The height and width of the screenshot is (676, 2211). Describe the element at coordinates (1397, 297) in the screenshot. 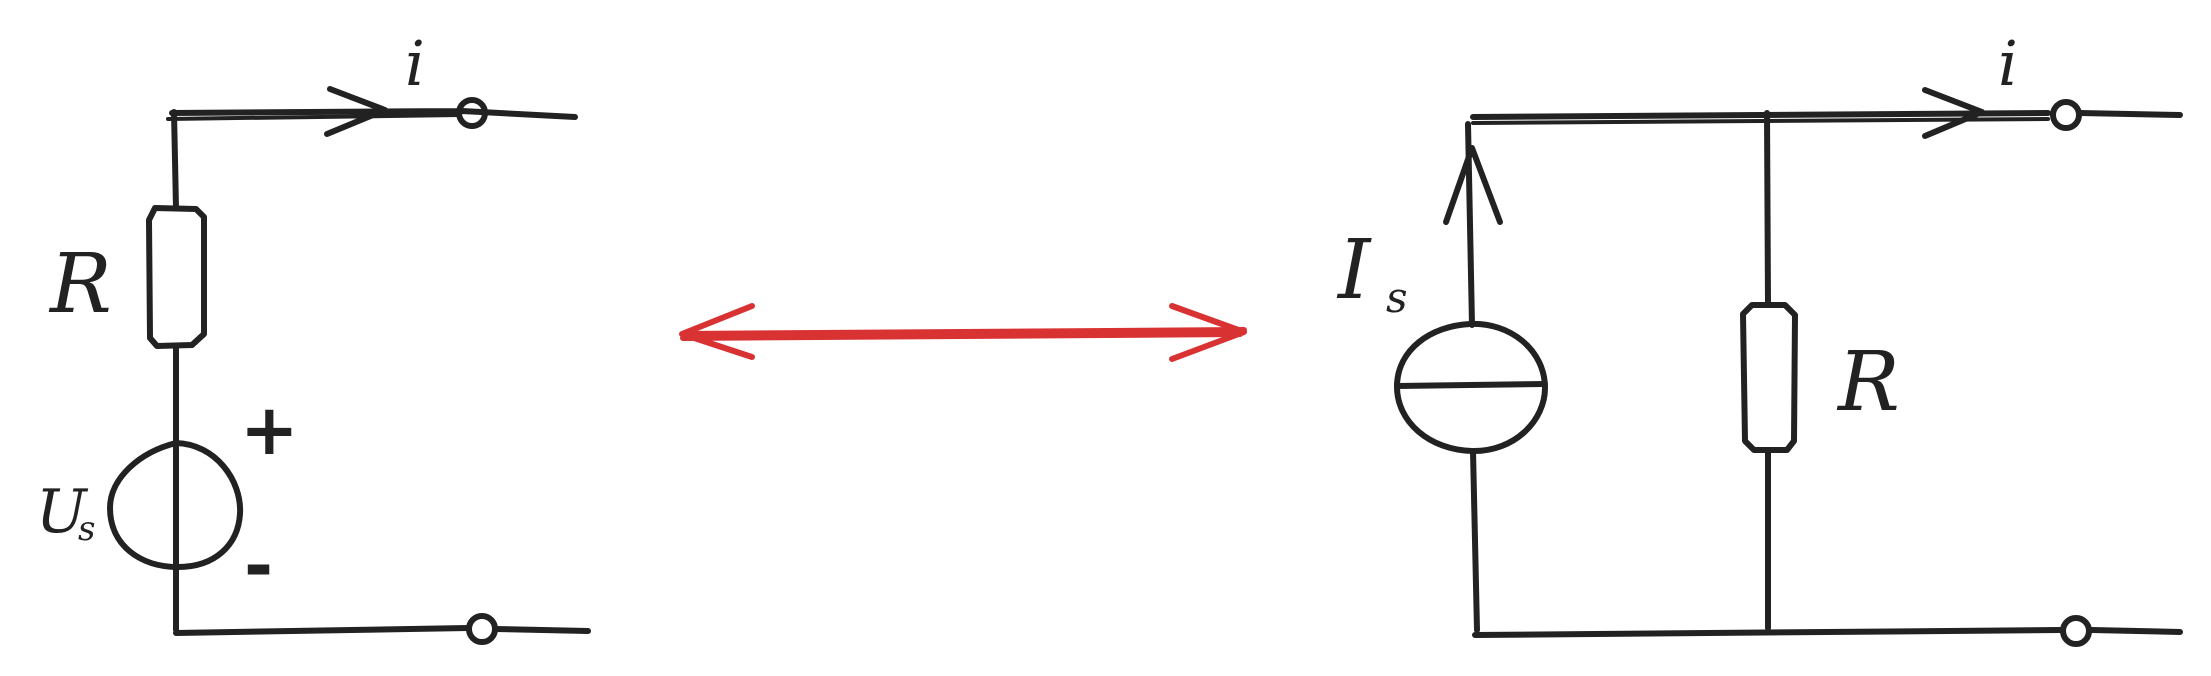

I see `right-source-label-subscript: s` at that location.